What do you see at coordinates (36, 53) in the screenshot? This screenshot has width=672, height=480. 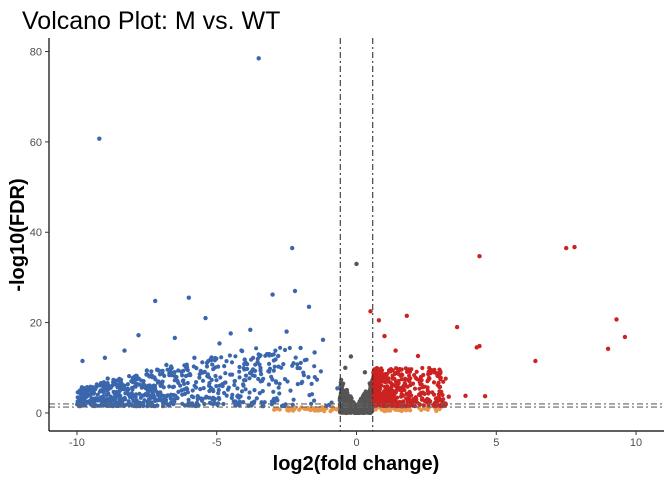 I see `y-tick-label: 80` at bounding box center [36, 53].